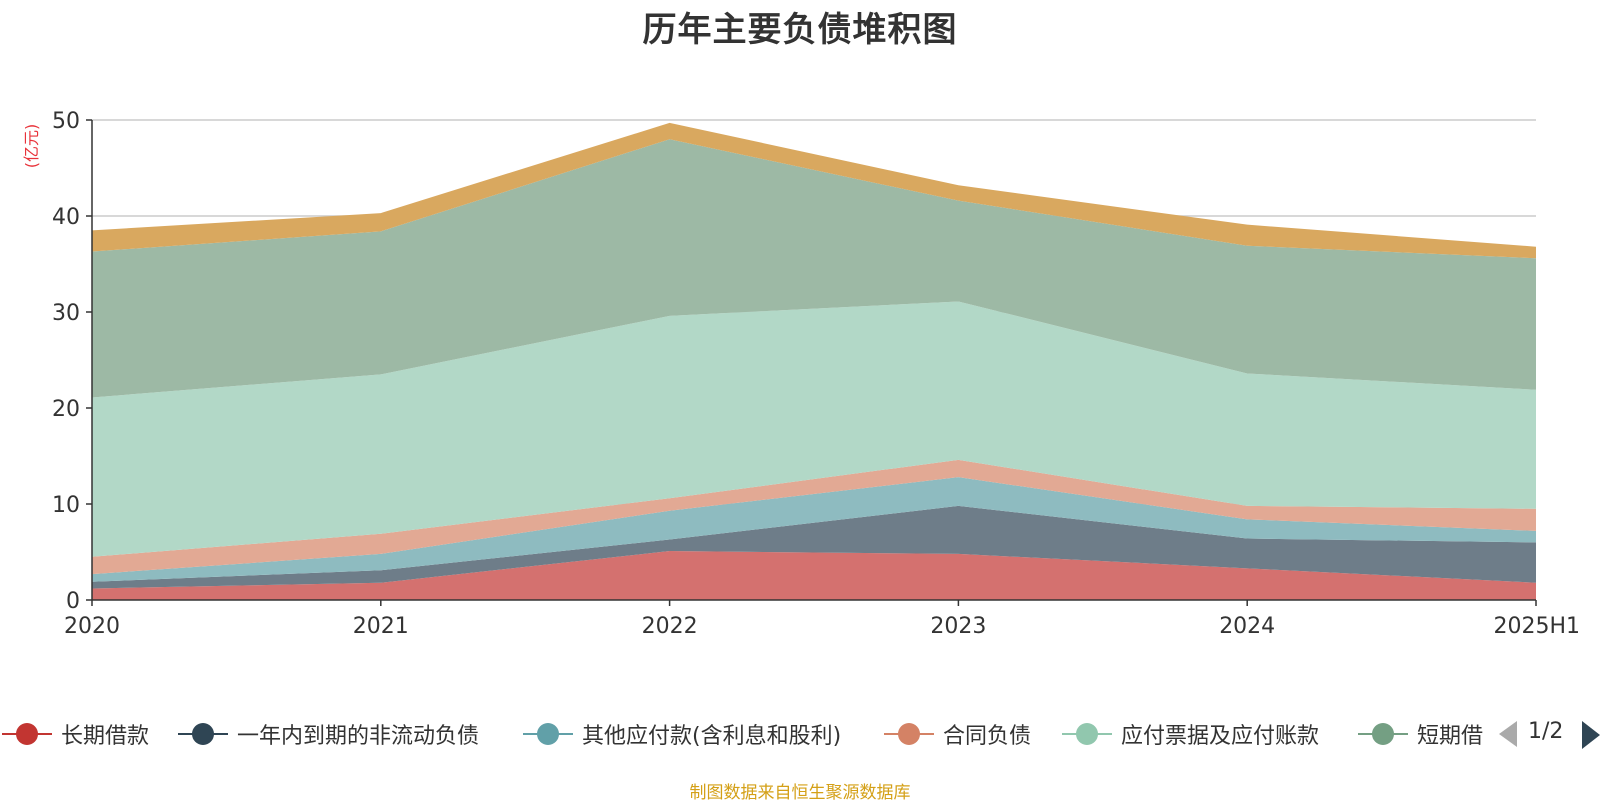 This screenshot has width=1600, height=803. What do you see at coordinates (800, 30) in the screenshot?
I see `chart-title: 历年主要负债堆积图` at bounding box center [800, 30].